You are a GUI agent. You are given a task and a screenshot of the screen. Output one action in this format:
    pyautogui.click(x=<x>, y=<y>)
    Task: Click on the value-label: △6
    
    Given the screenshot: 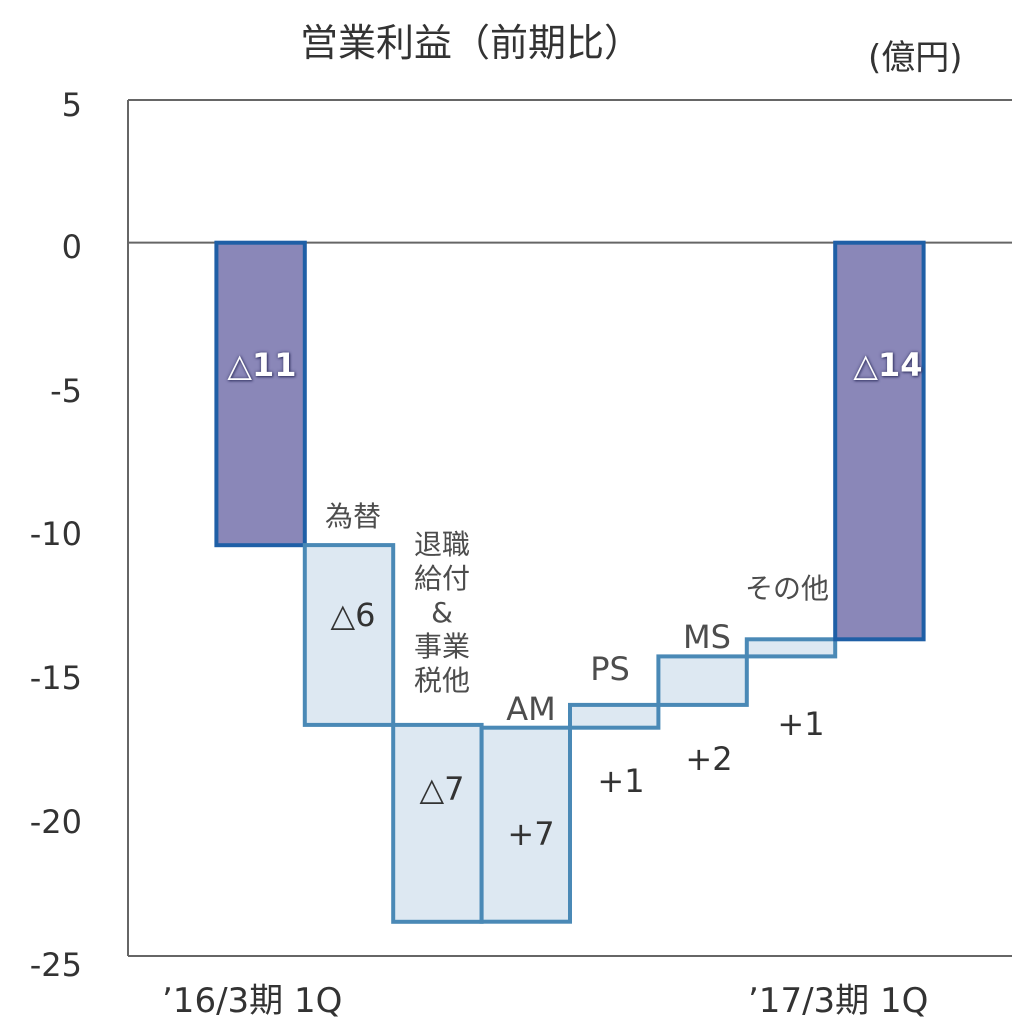 What is the action you would take?
    pyautogui.click(x=353, y=615)
    